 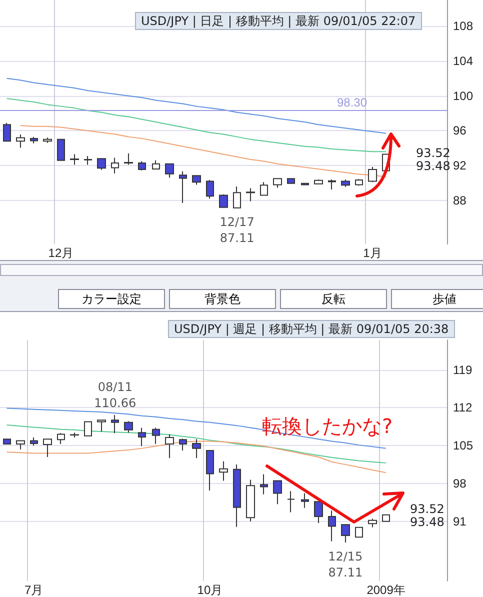 I want to click on annotation: 12/17 87.11, so click(x=237, y=230).